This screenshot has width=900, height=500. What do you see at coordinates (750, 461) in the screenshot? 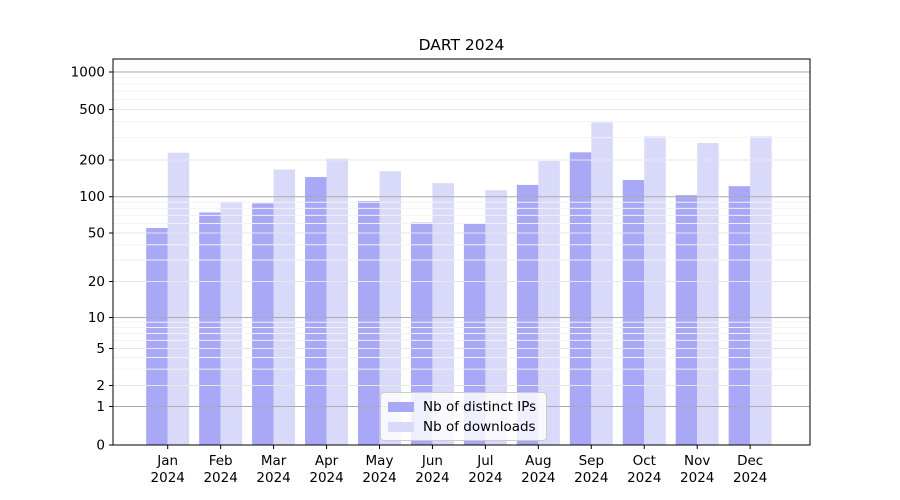
I see `x-tick-label-month: Dec` at bounding box center [750, 461].